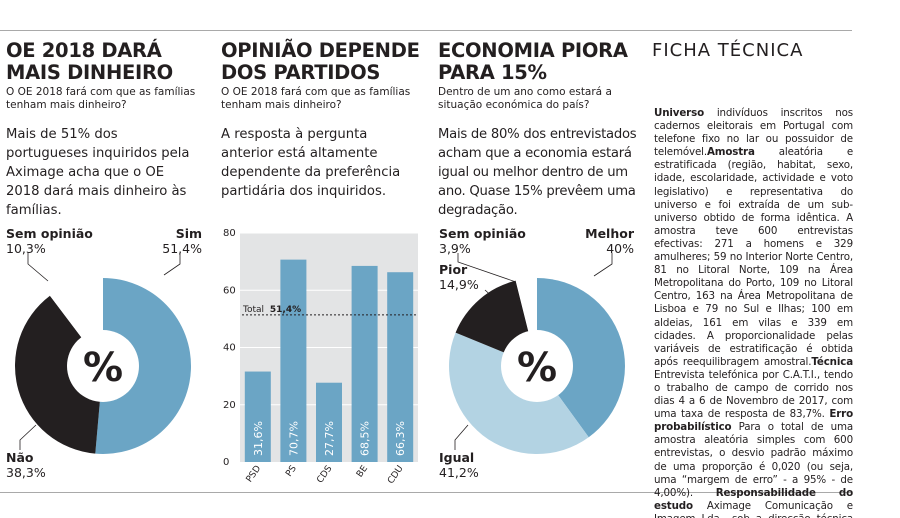 The height and width of the screenshot is (518, 900). Describe the element at coordinates (364, 363) in the screenshot. I see `bar-be` at that location.